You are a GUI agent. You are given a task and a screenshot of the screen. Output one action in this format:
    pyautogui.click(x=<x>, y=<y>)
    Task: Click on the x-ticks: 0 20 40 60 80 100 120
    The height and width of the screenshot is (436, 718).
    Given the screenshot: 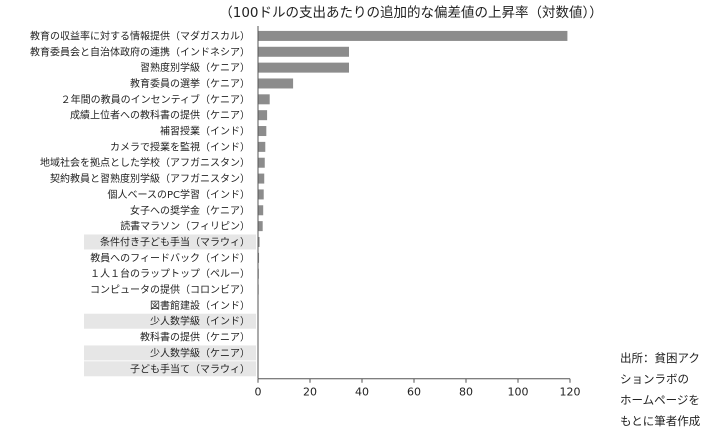 What is the action you would take?
    pyautogui.click(x=418, y=388)
    